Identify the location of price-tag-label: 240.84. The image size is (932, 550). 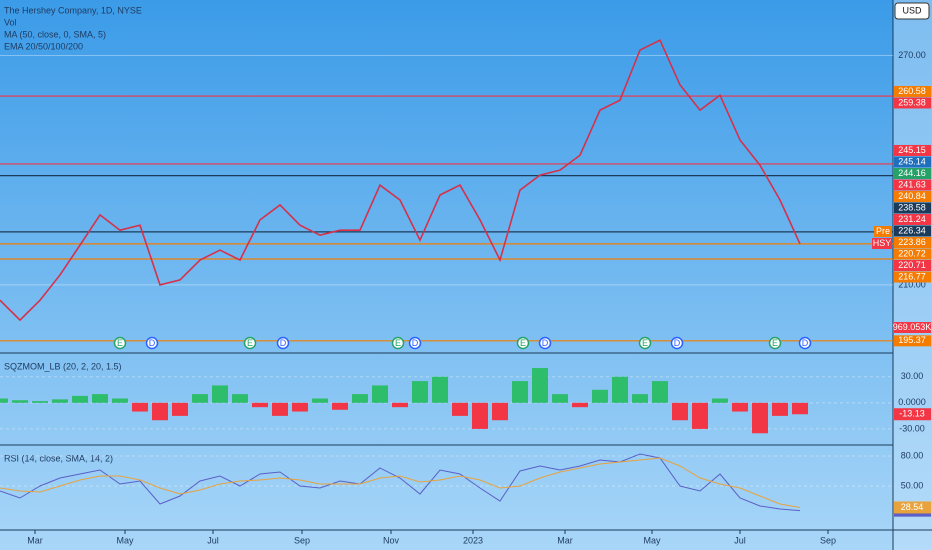
(912, 196).